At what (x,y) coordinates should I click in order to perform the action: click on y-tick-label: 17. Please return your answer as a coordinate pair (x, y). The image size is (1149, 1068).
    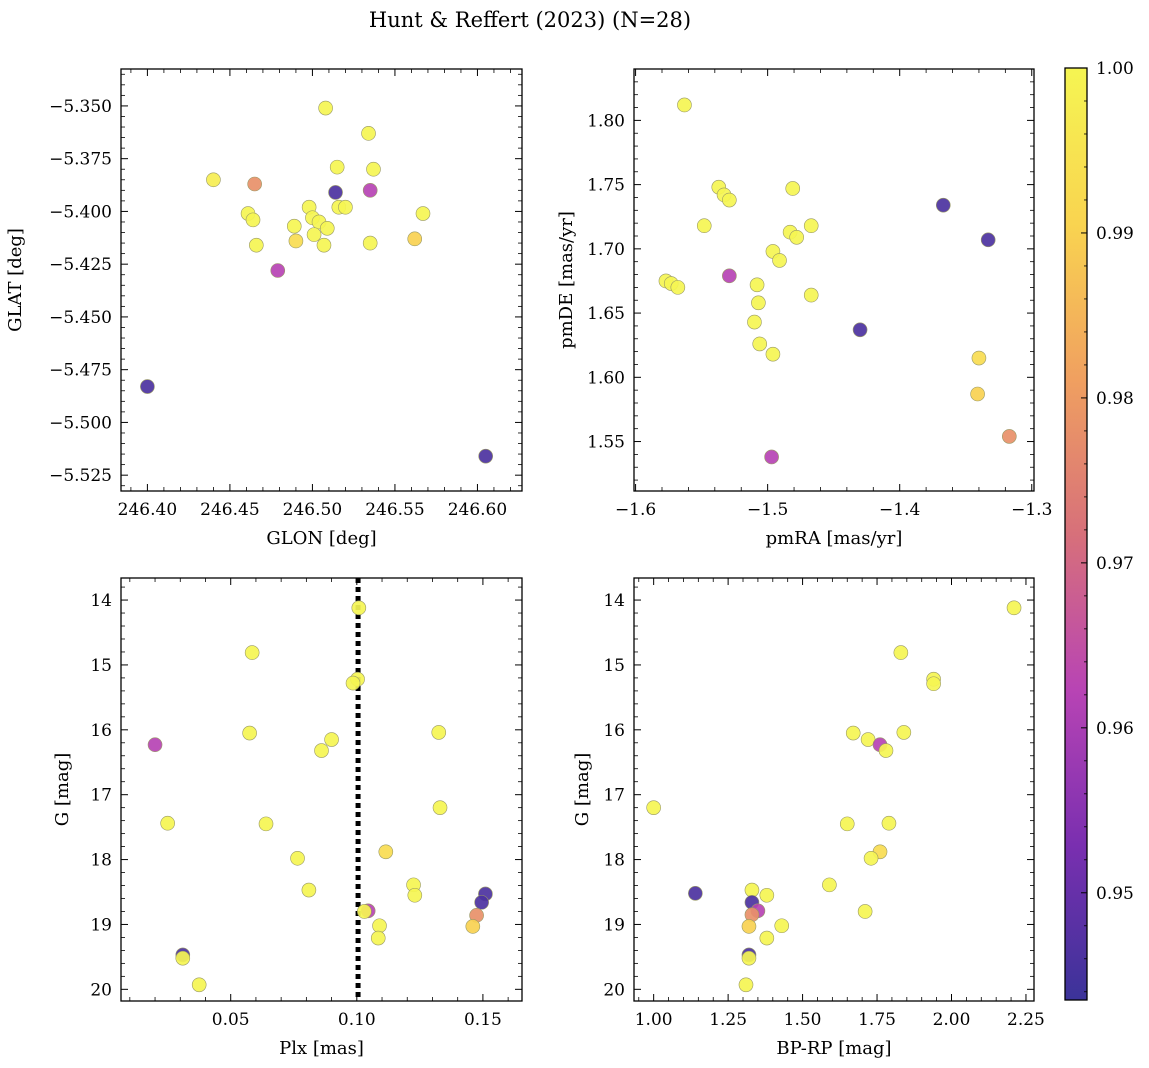
    Looking at the image, I should click on (614, 796).